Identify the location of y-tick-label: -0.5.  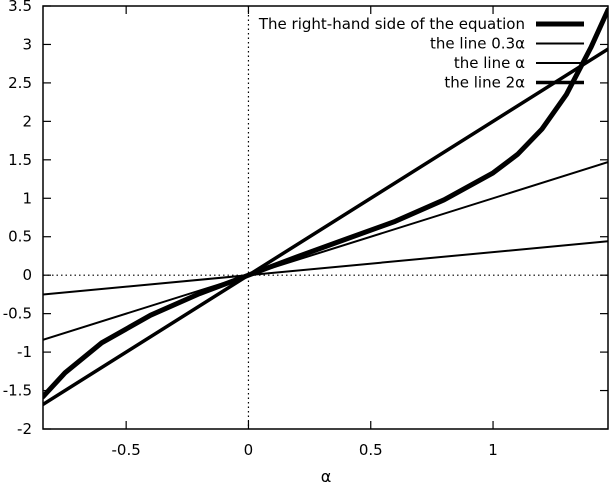
(17, 314).